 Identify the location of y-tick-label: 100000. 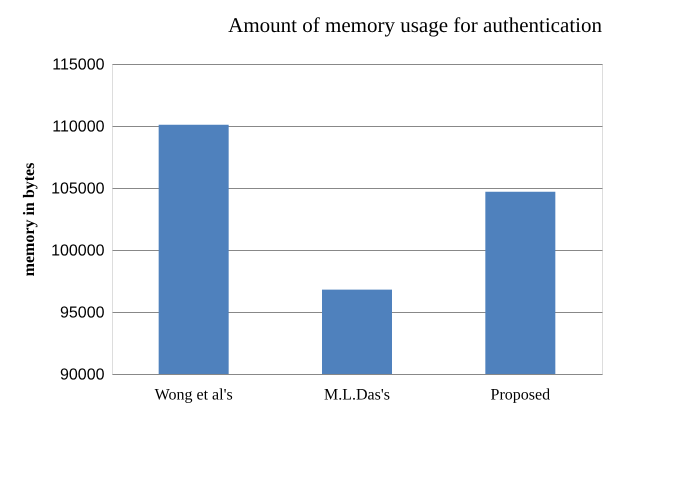
(78, 251).